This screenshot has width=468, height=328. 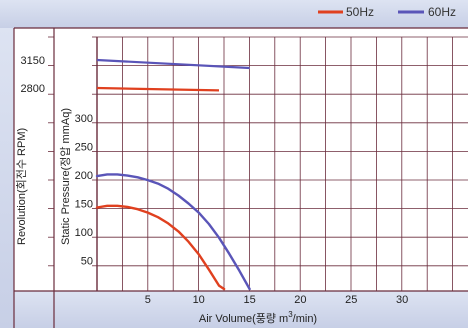 I want to click on x-axis-title: Air Volume(풍량 m3/min), so click(x=258, y=317).